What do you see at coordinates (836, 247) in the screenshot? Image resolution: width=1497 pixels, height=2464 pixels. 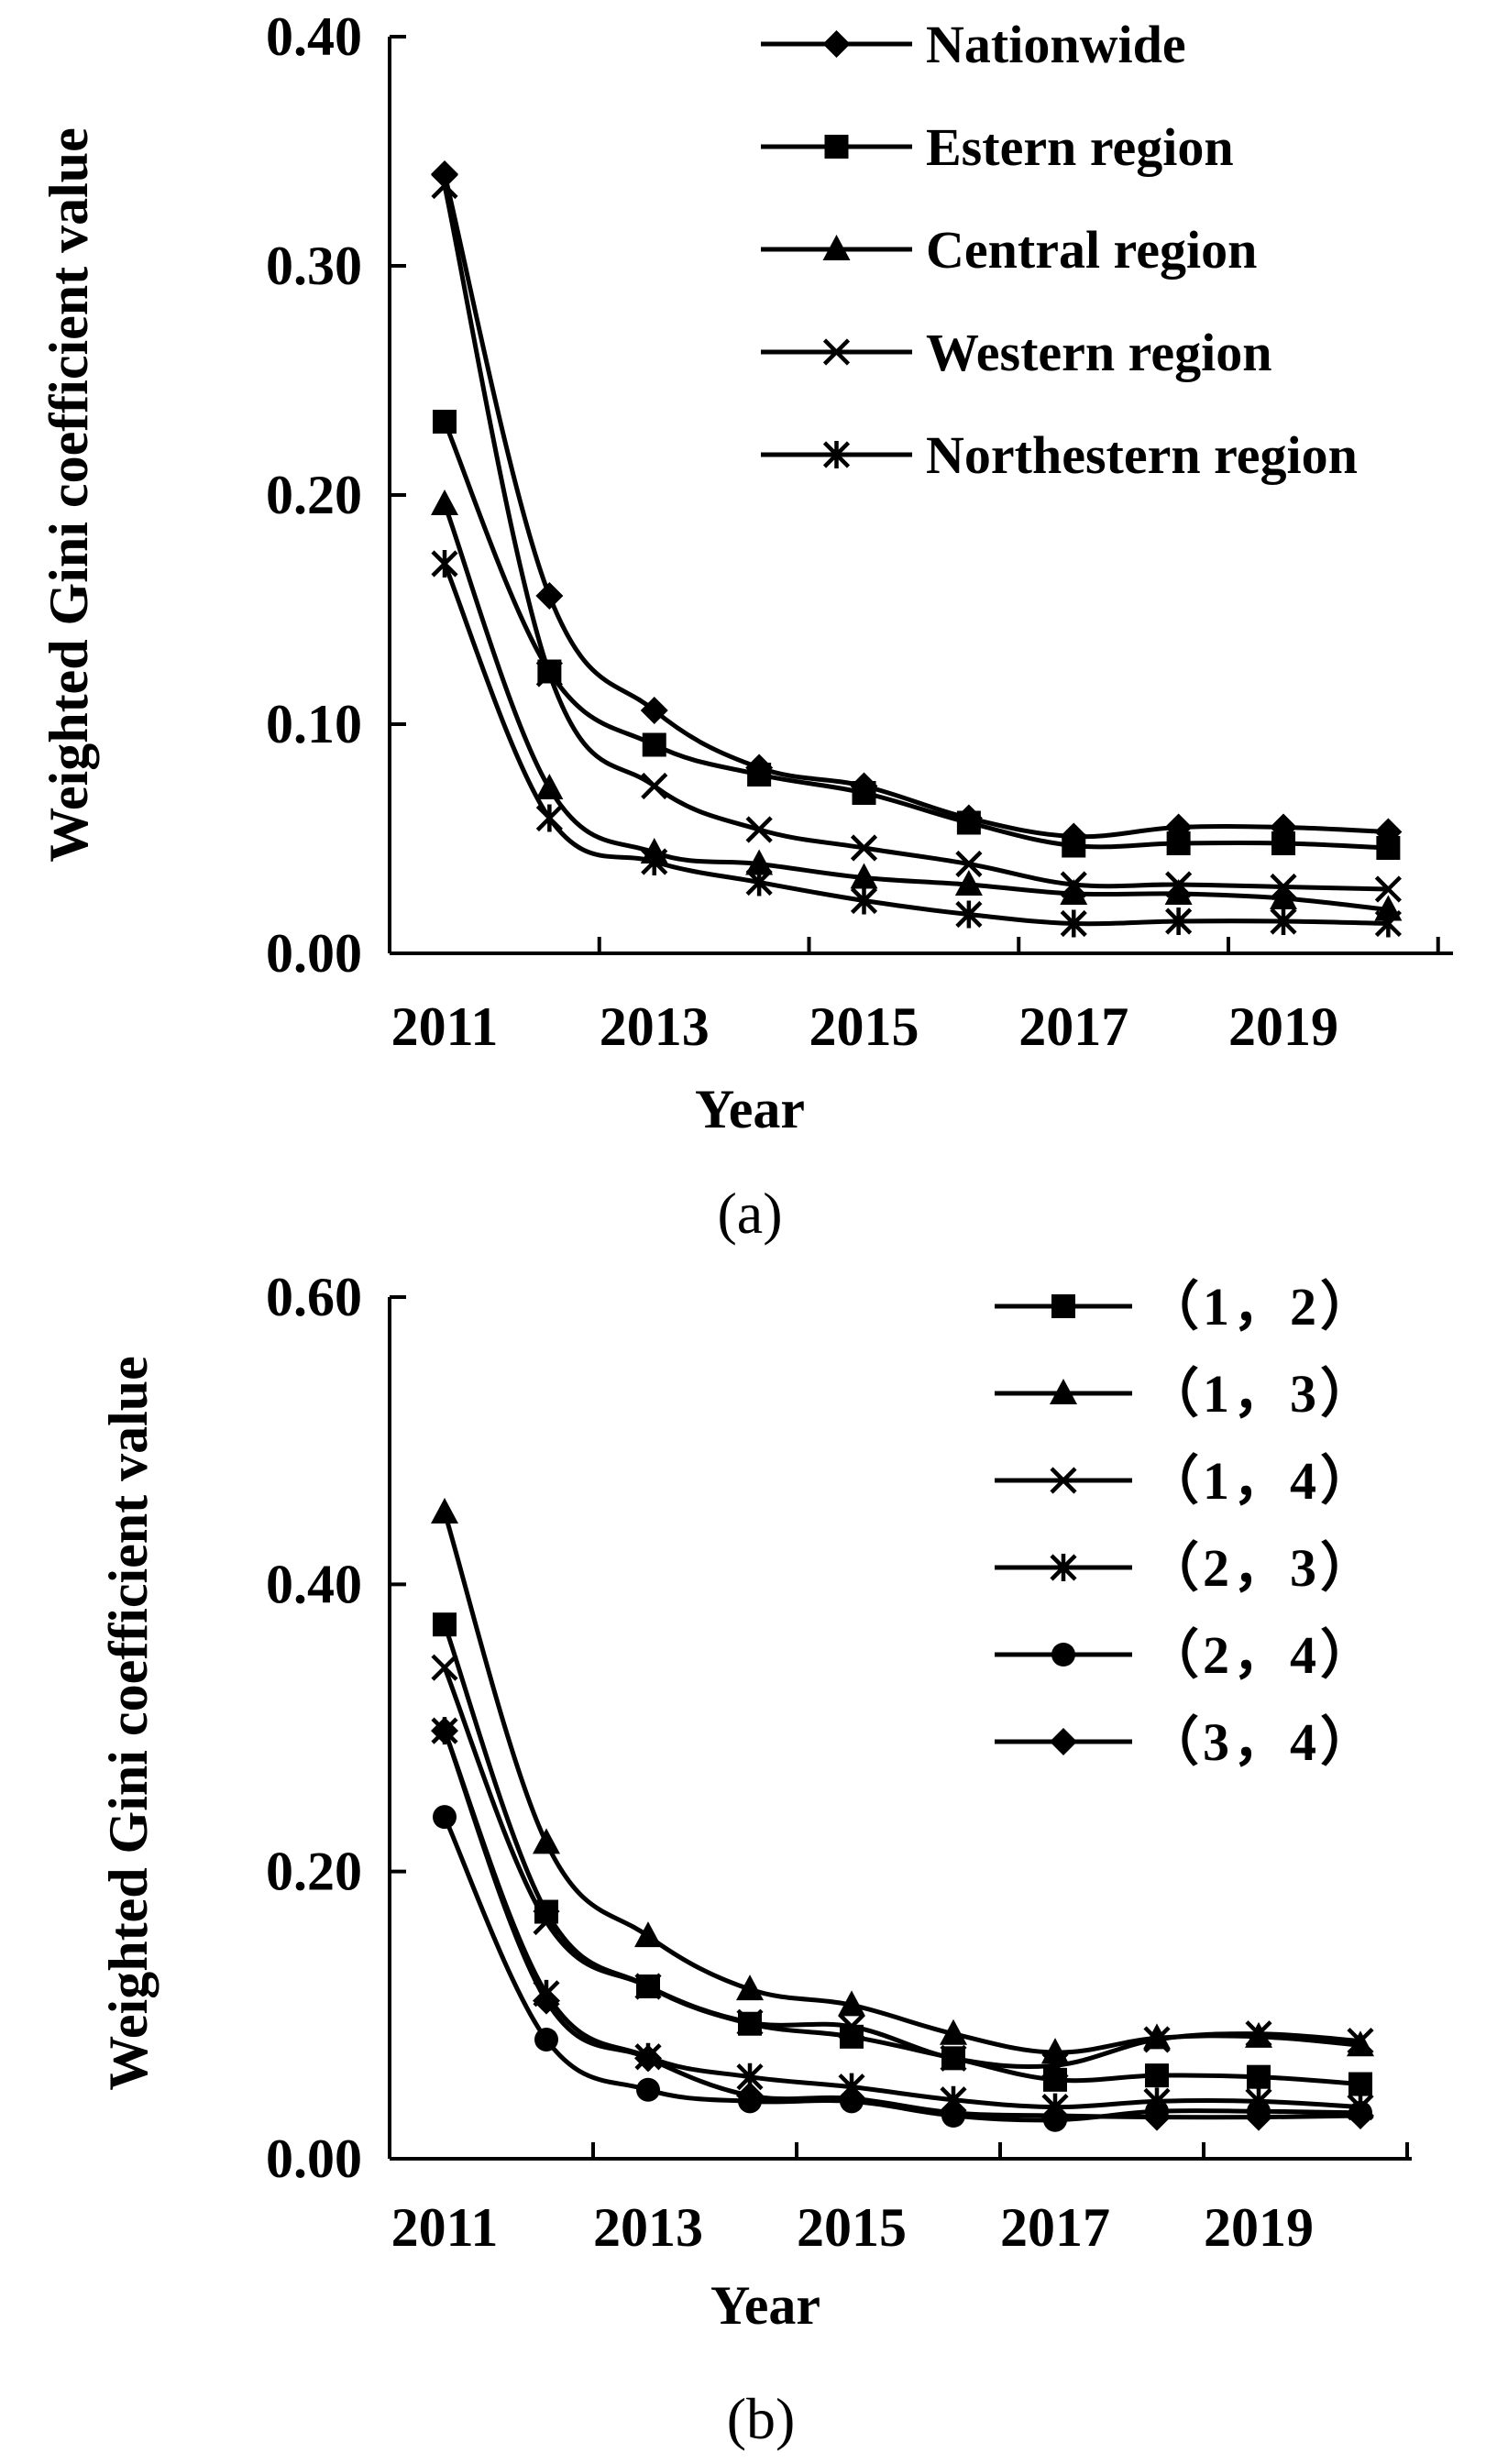 I see `legend-marker-a-triangle` at bounding box center [836, 247].